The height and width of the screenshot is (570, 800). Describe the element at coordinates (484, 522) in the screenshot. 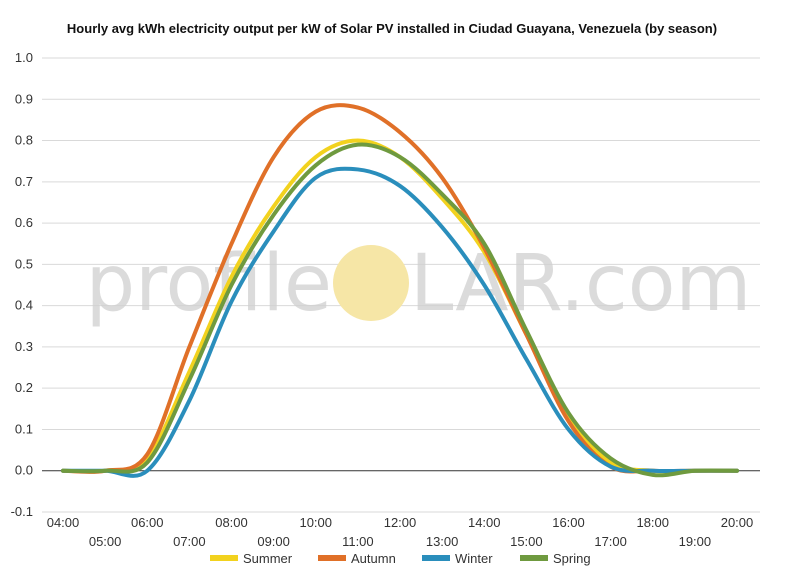

I see `x-tick-label: 14:00` at that location.